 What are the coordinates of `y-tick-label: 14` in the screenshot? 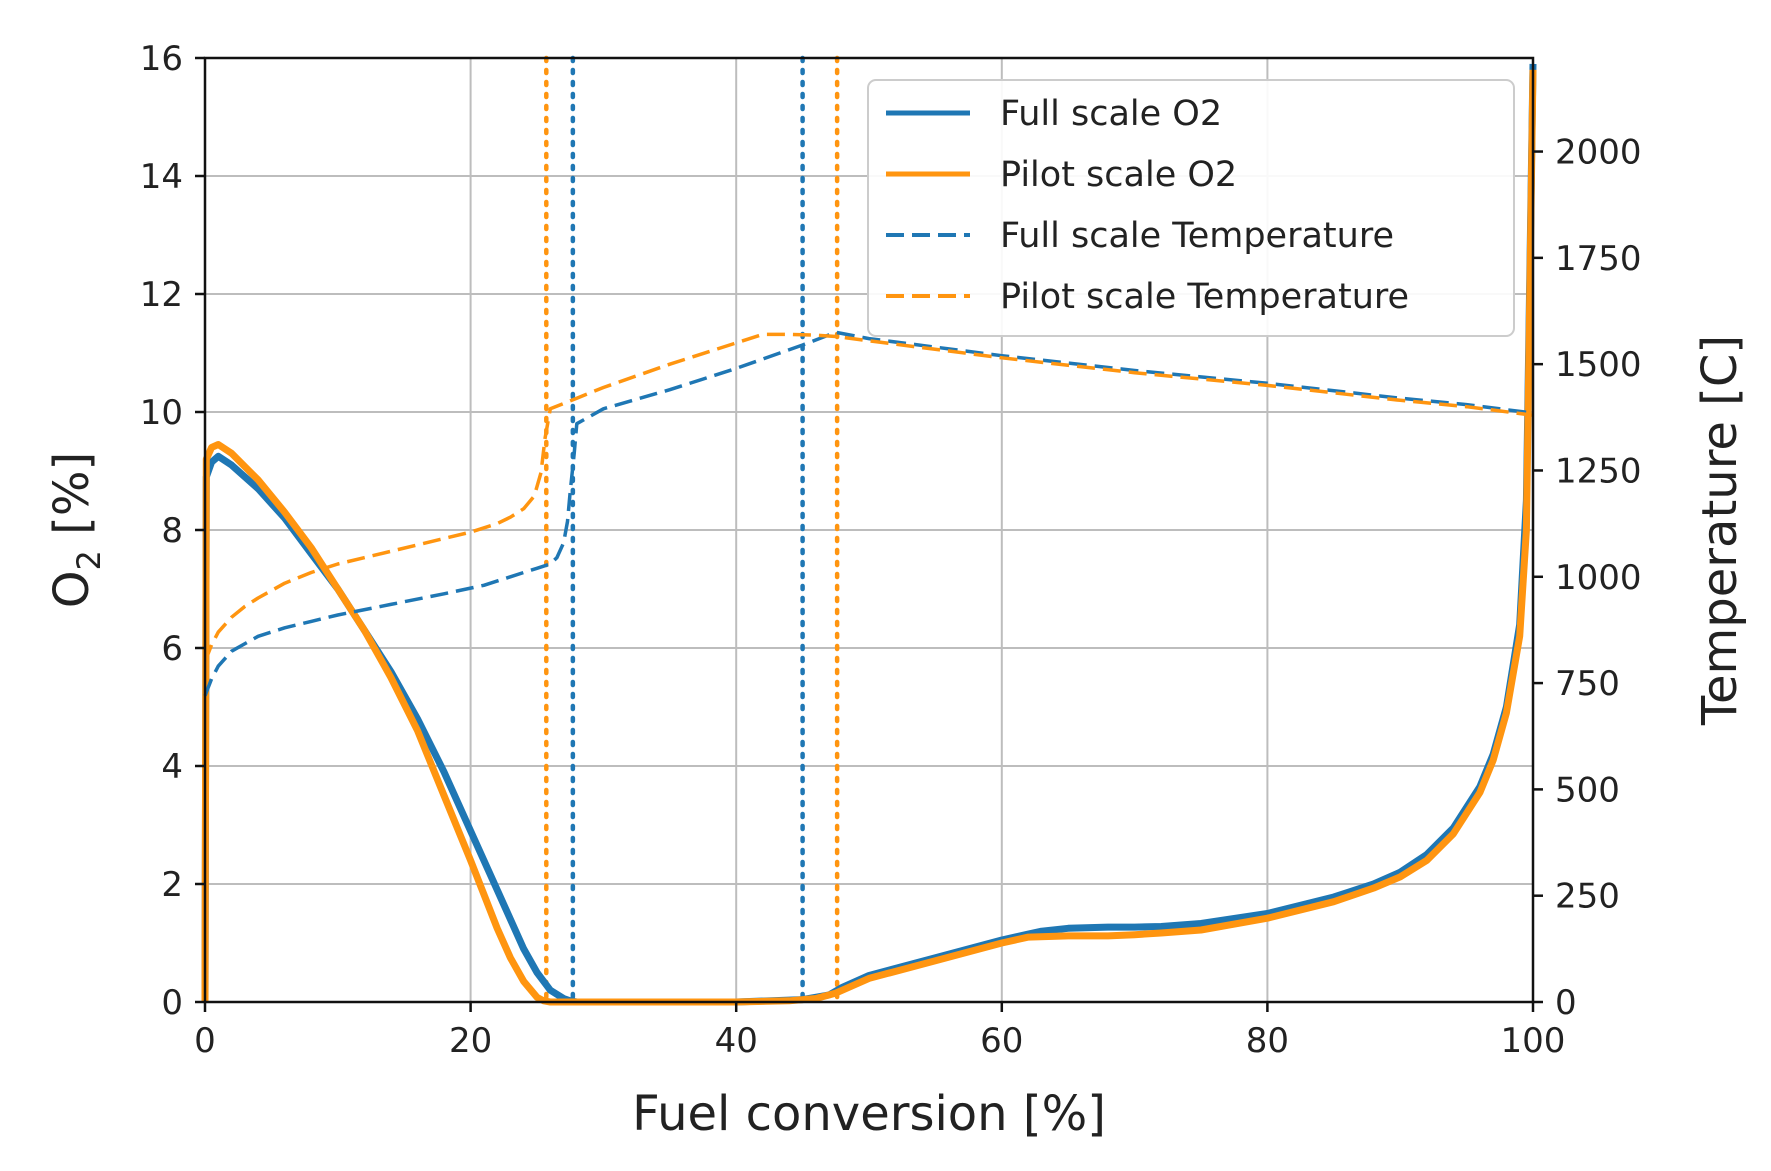 It's located at (161, 177).